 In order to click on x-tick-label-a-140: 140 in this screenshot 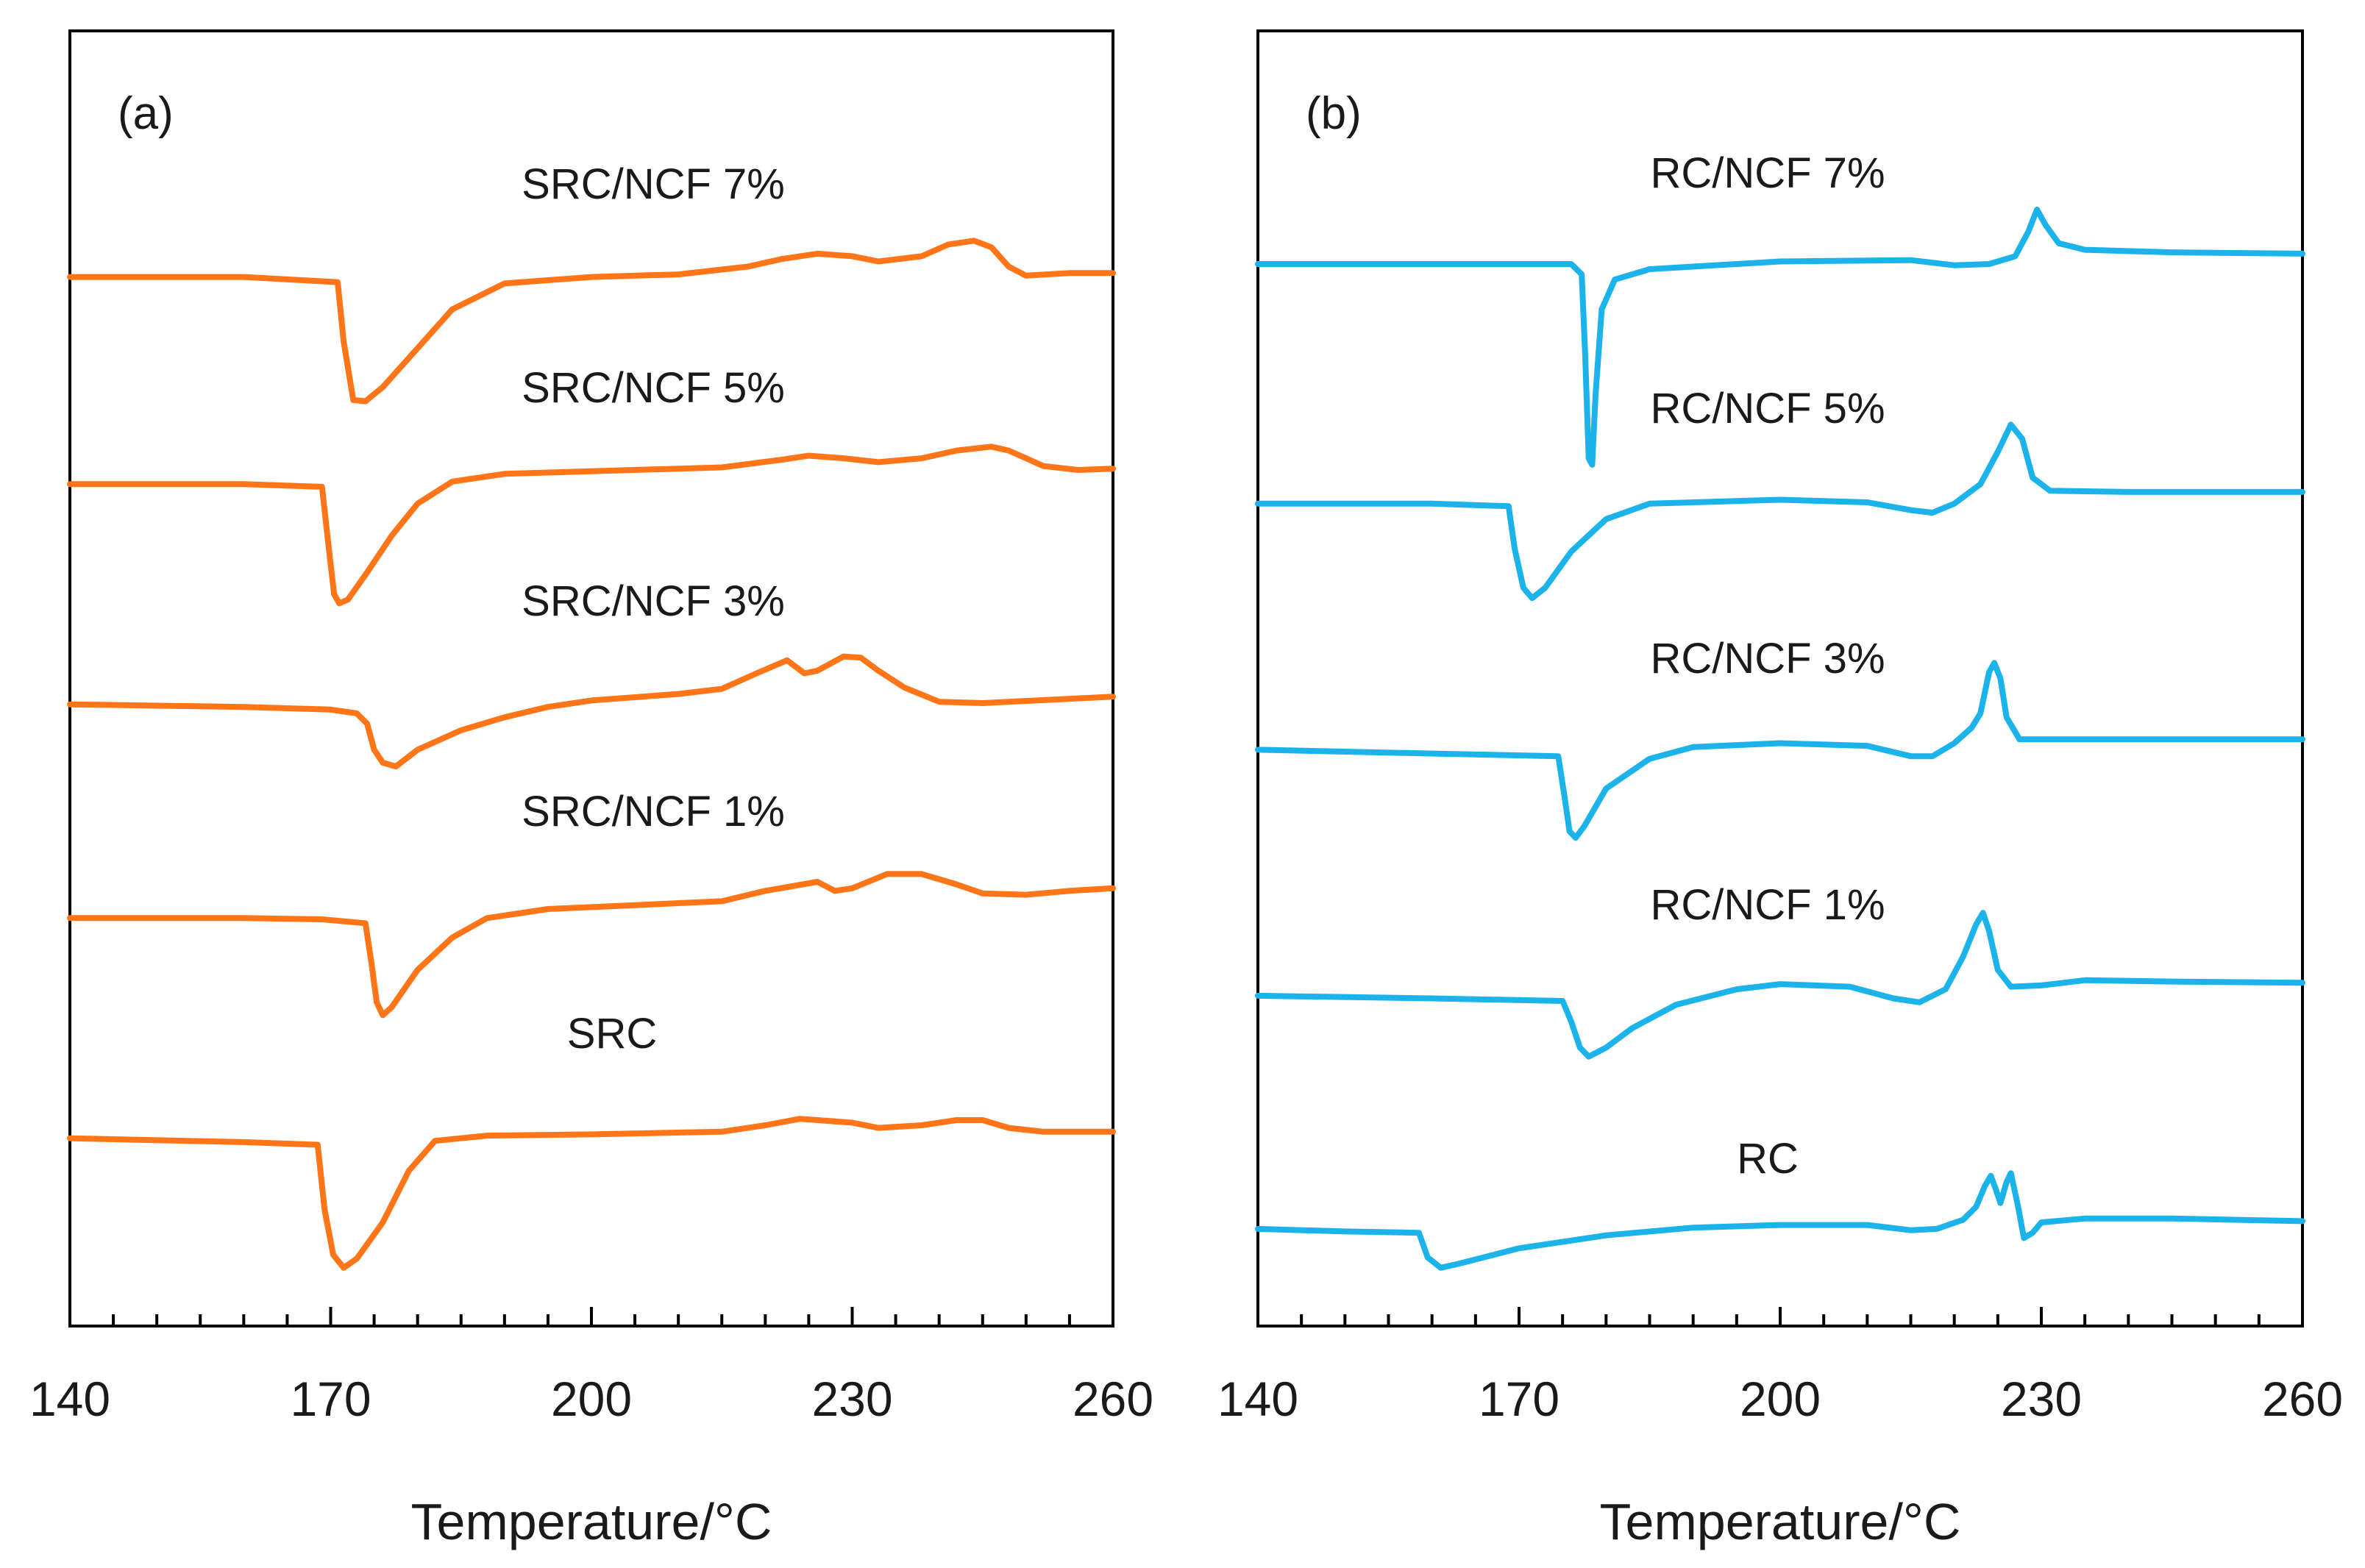, I will do `click(70, 1399)`.